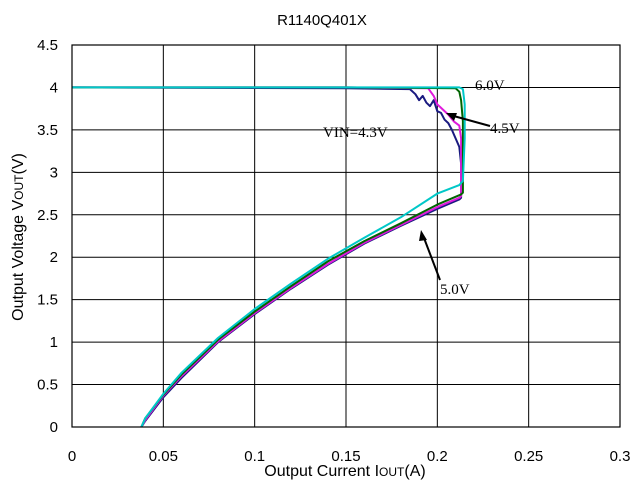 Image resolution: width=639 pixels, height=488 pixels. What do you see at coordinates (72, 456) in the screenshot?
I see `x-tick-label: 0` at bounding box center [72, 456].